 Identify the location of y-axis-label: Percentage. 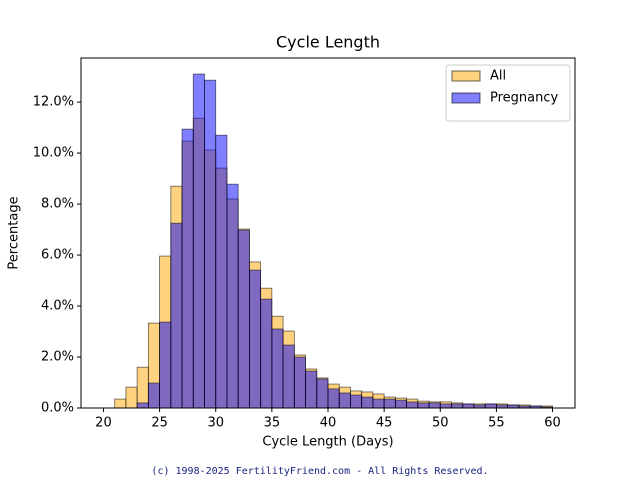
(14, 232).